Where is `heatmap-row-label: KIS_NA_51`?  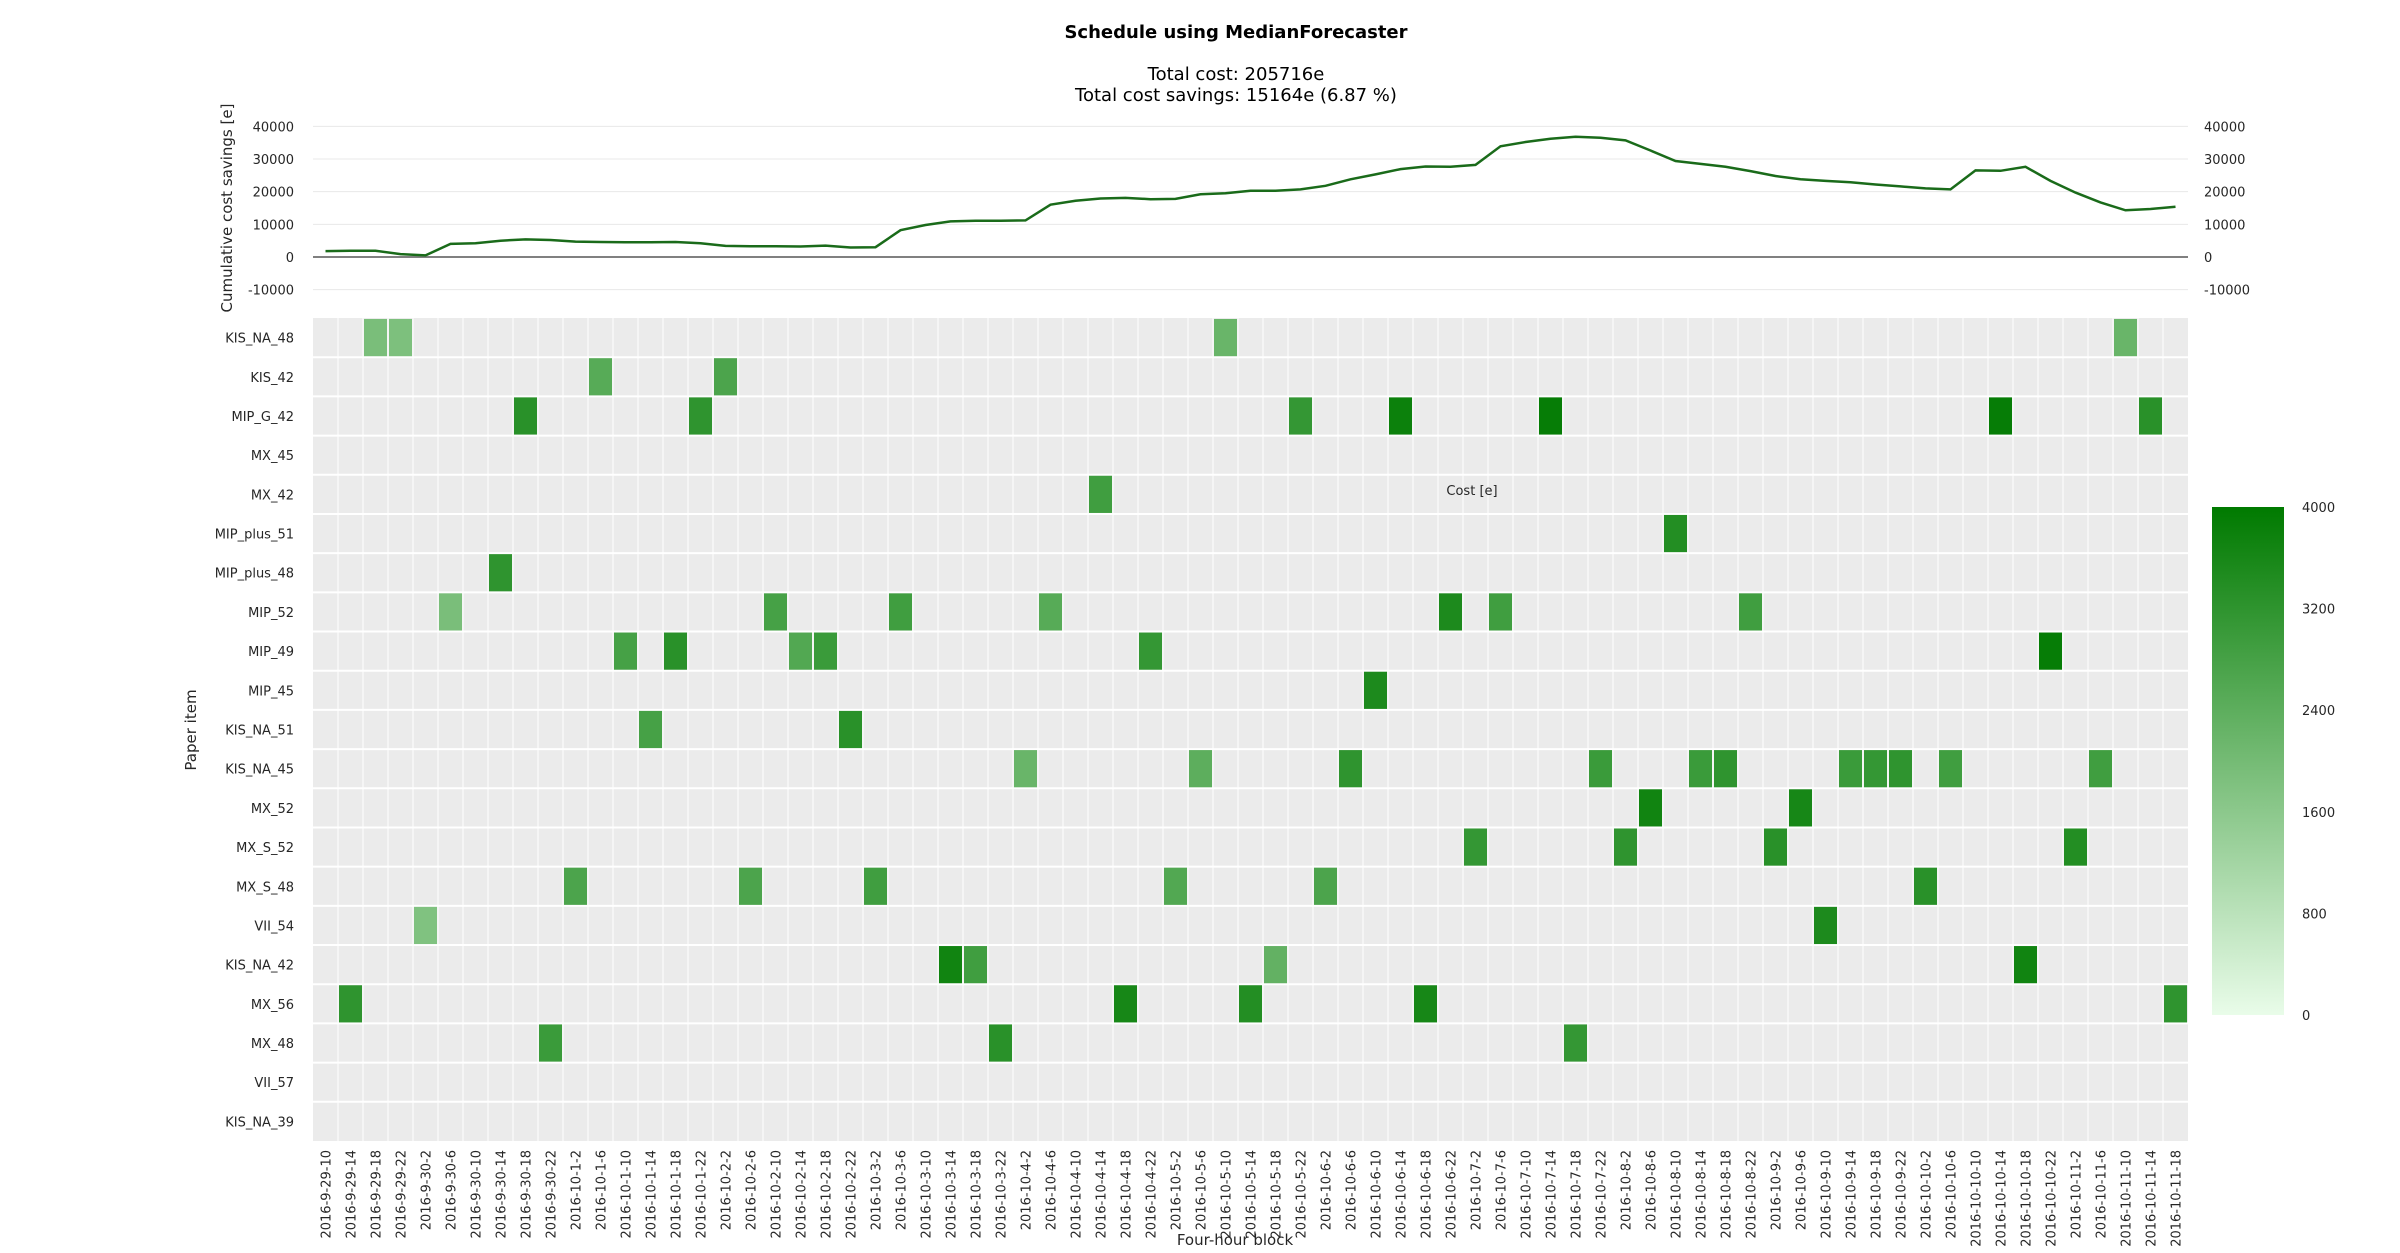 heatmap-row-label: KIS_NA_51 is located at coordinates (259, 731).